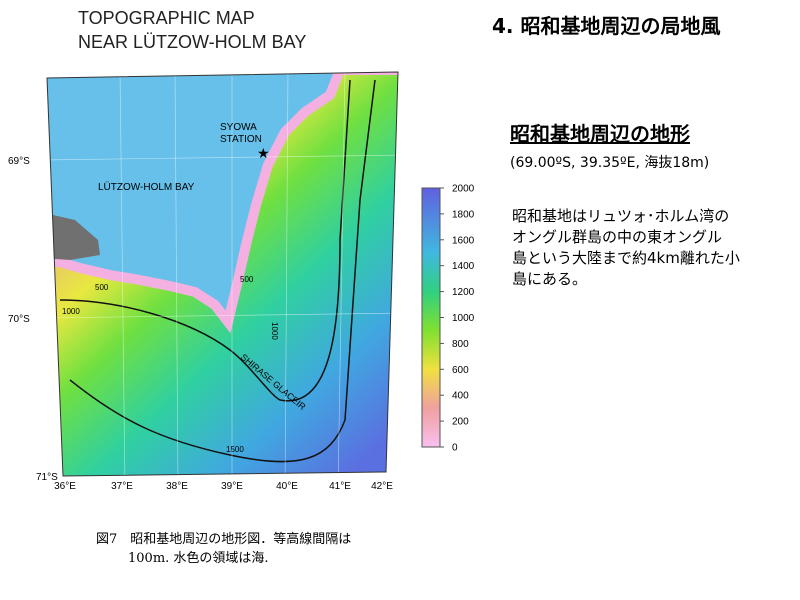 The width and height of the screenshot is (800, 600). Describe the element at coordinates (224, 539) in the screenshot. I see `caption-line: 図7 昭和基地周辺の地形図．等高線間隔は` at that location.